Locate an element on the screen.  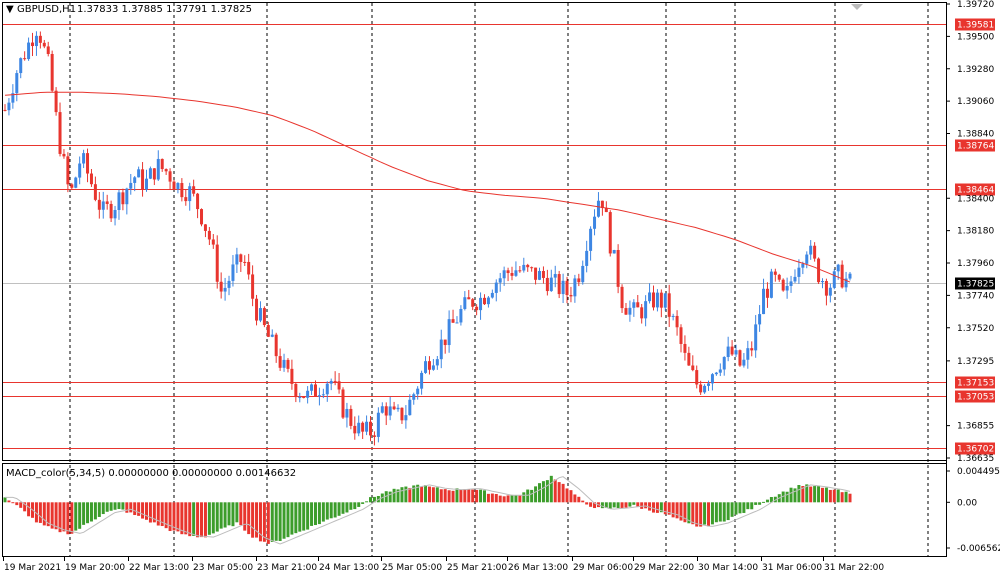
macd-tick-label-2: -0.006562 is located at coordinates (978, 549).